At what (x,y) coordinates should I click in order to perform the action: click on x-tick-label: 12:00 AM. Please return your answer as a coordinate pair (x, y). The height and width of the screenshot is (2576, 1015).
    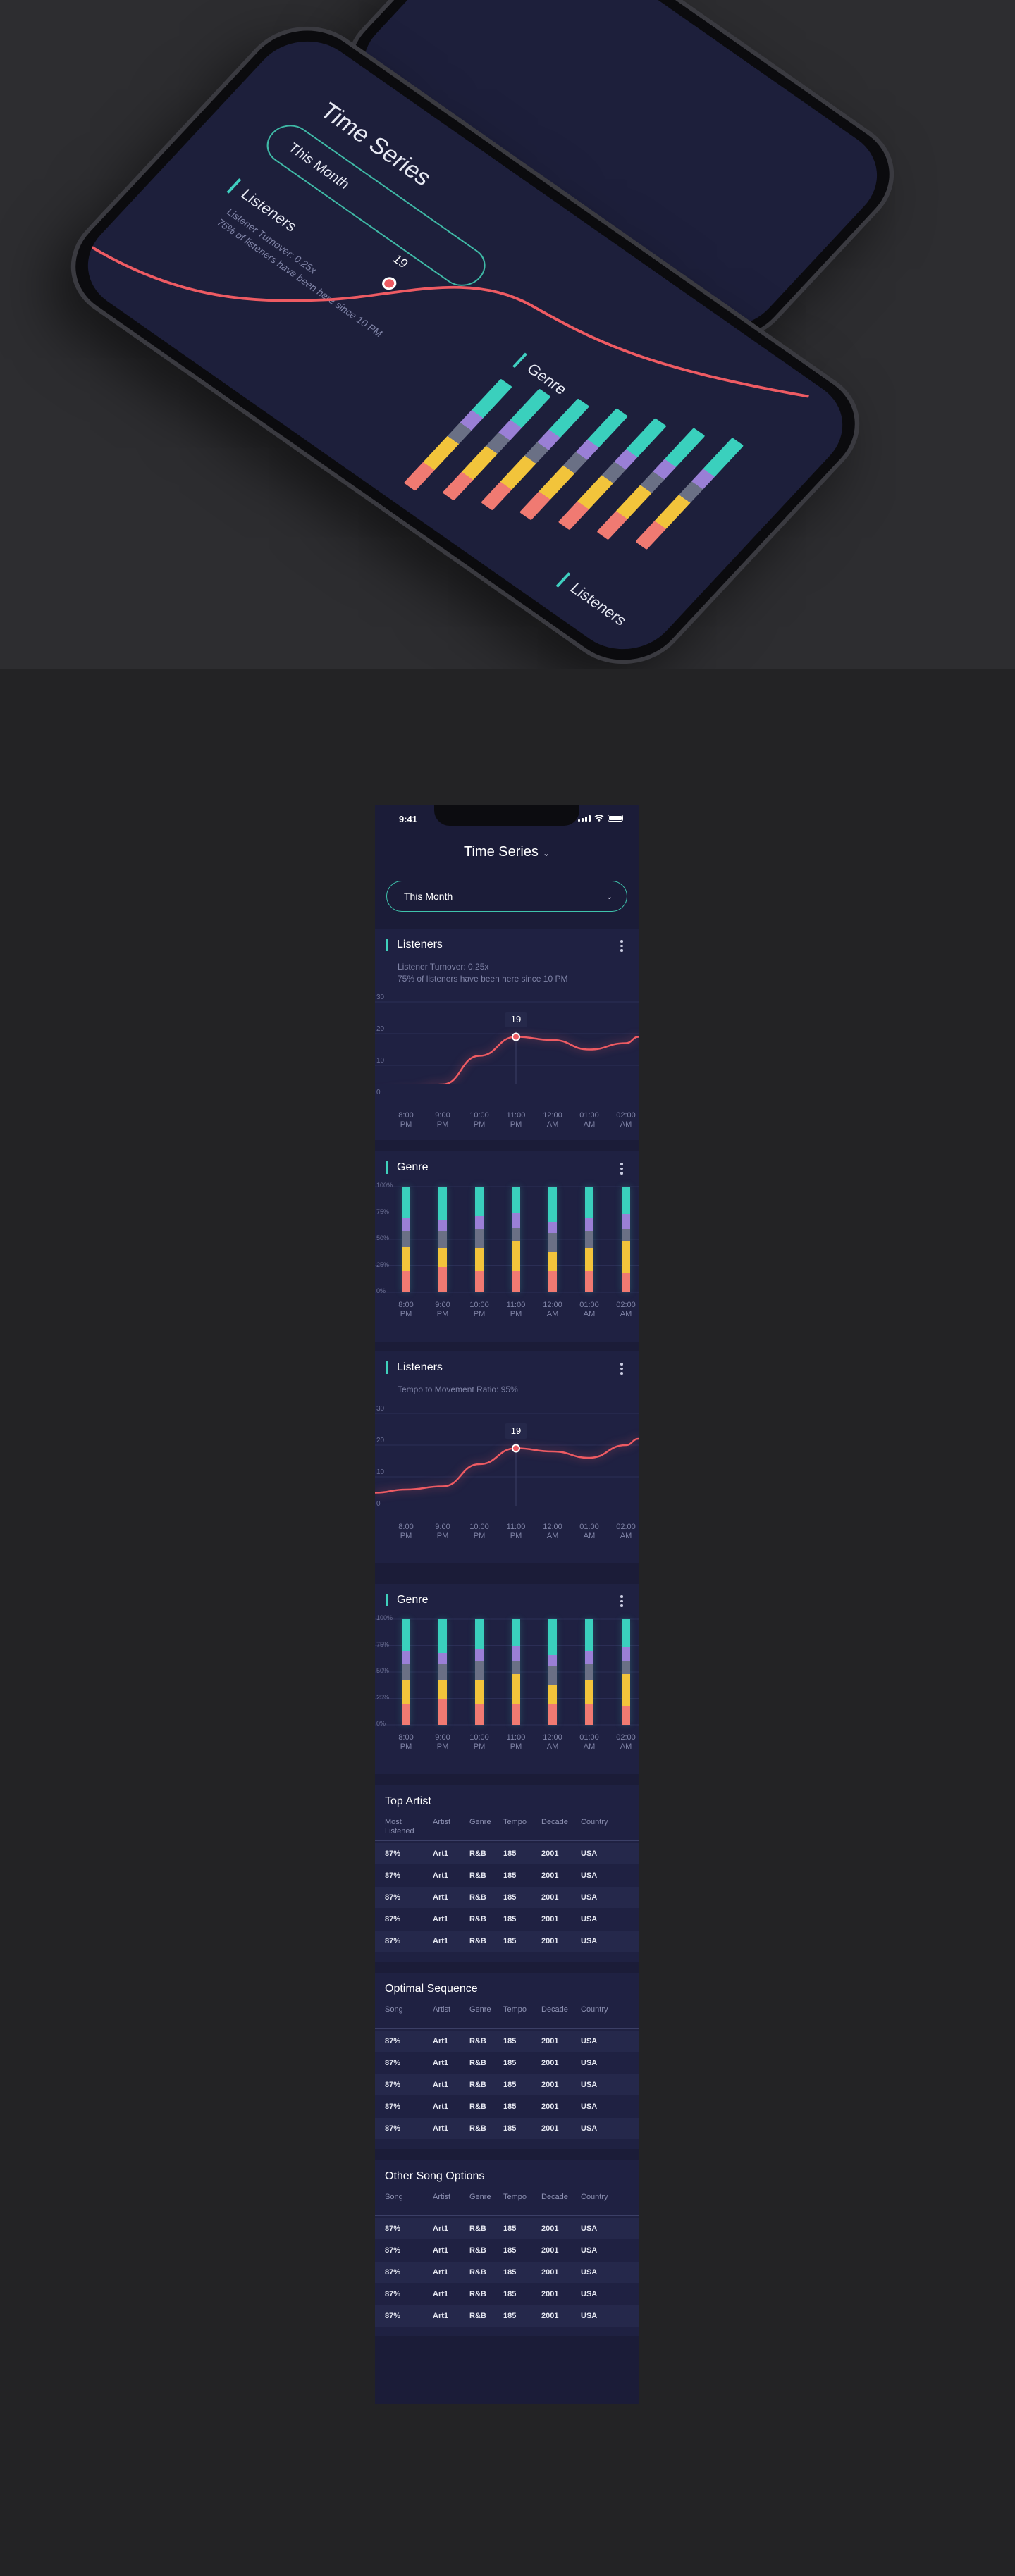
    Looking at the image, I should click on (552, 1309).